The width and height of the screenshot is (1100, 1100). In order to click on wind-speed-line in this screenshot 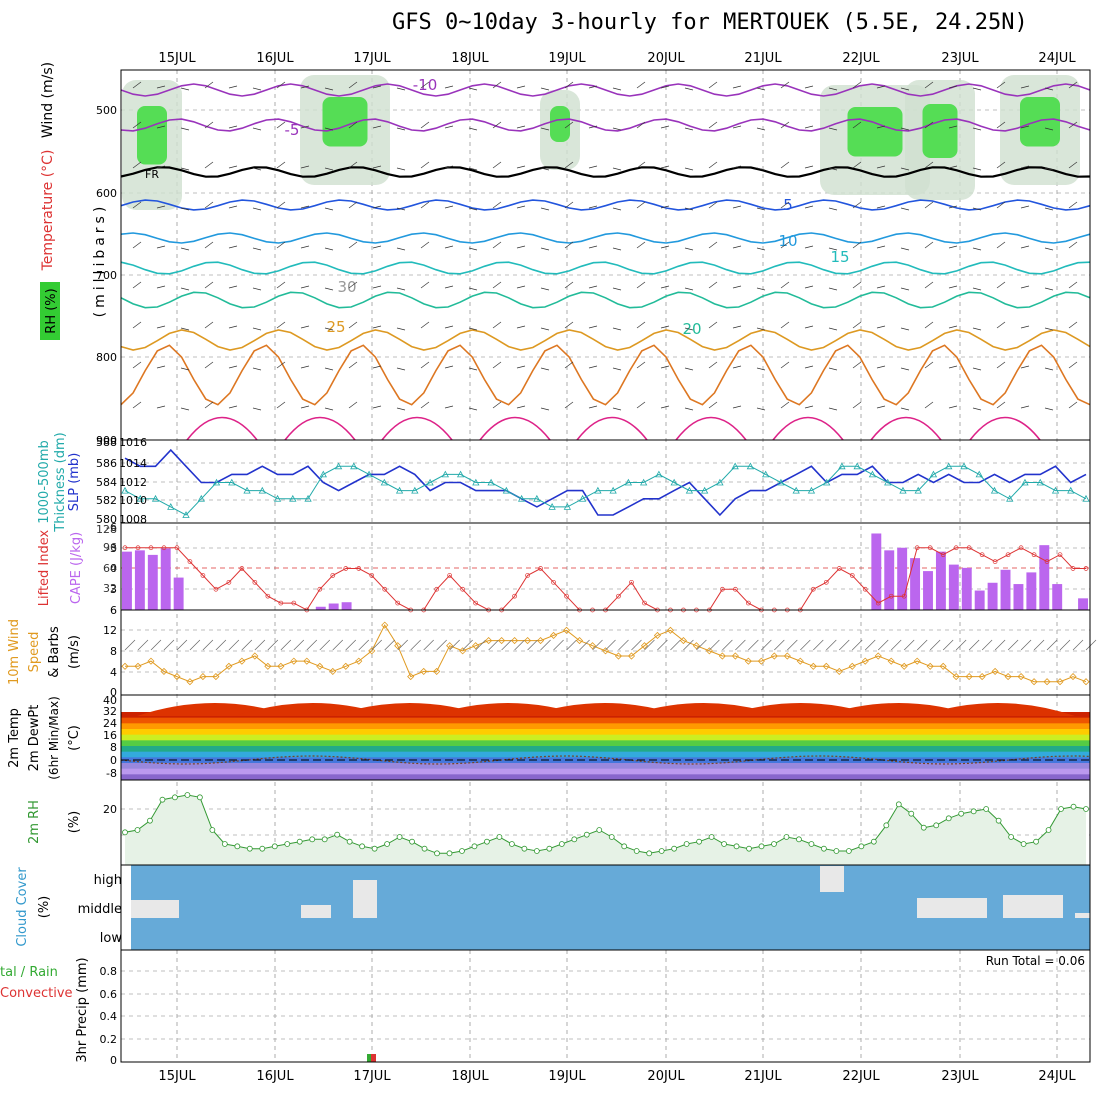, I will do `click(606, 653)`.